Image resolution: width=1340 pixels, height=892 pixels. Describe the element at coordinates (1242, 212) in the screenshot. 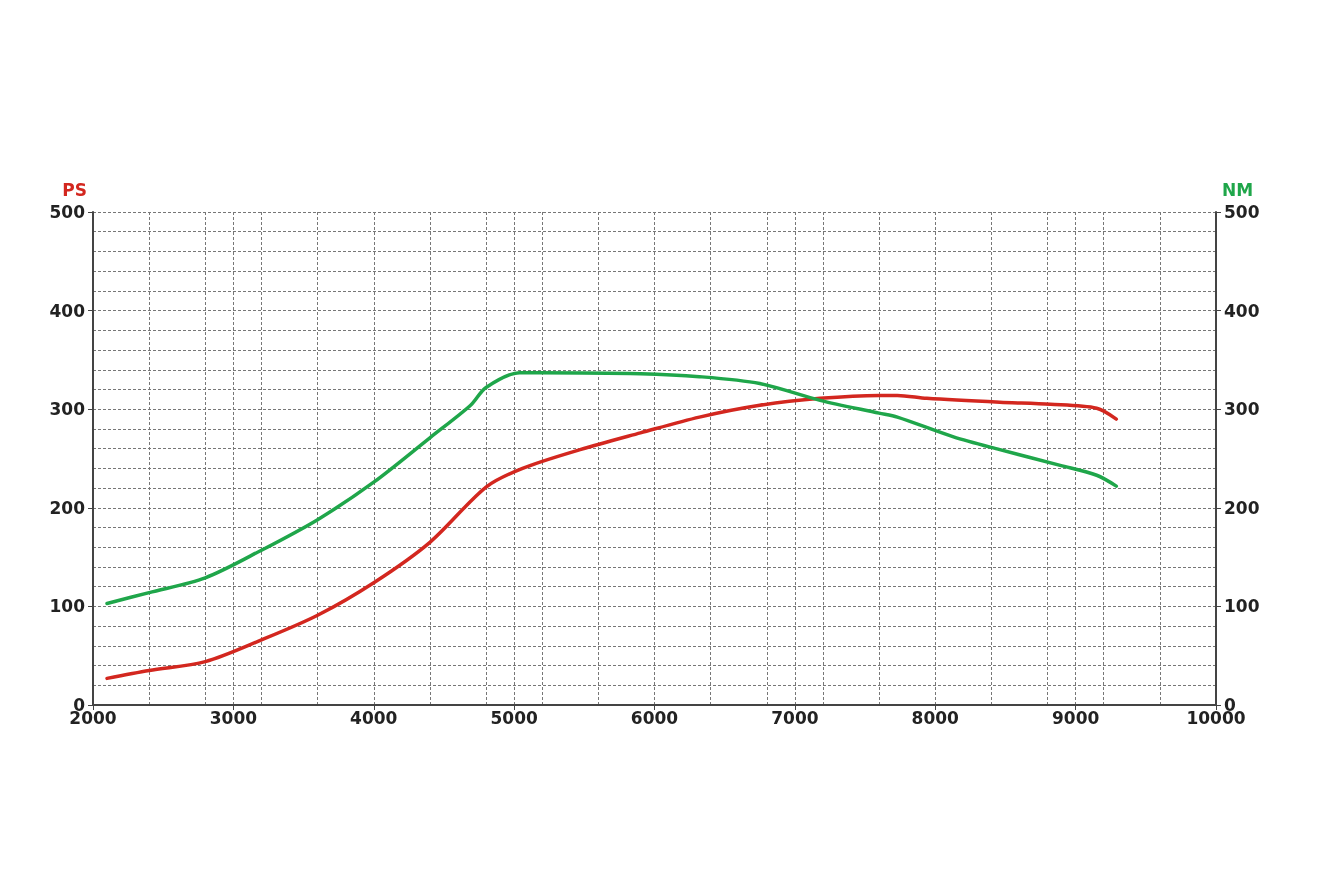

I see `y2-tick-label: 500` at that location.